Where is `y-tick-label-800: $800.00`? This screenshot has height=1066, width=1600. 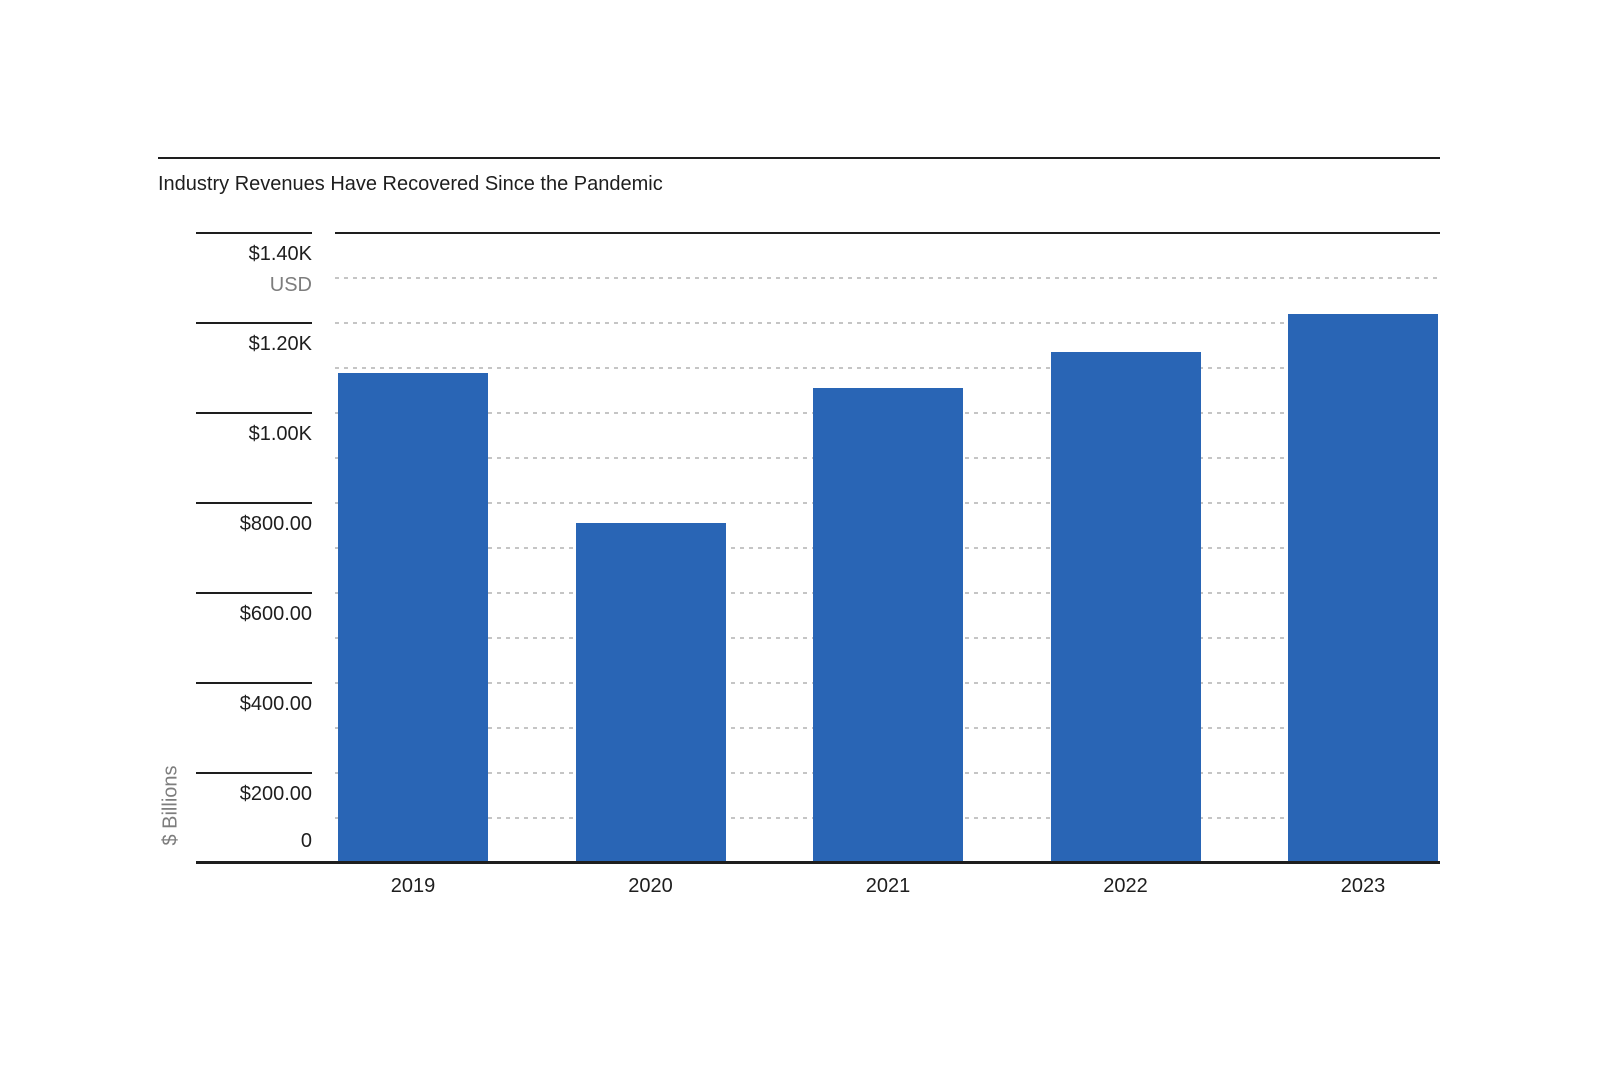
y-tick-label-800: $800.00 is located at coordinates (275, 524).